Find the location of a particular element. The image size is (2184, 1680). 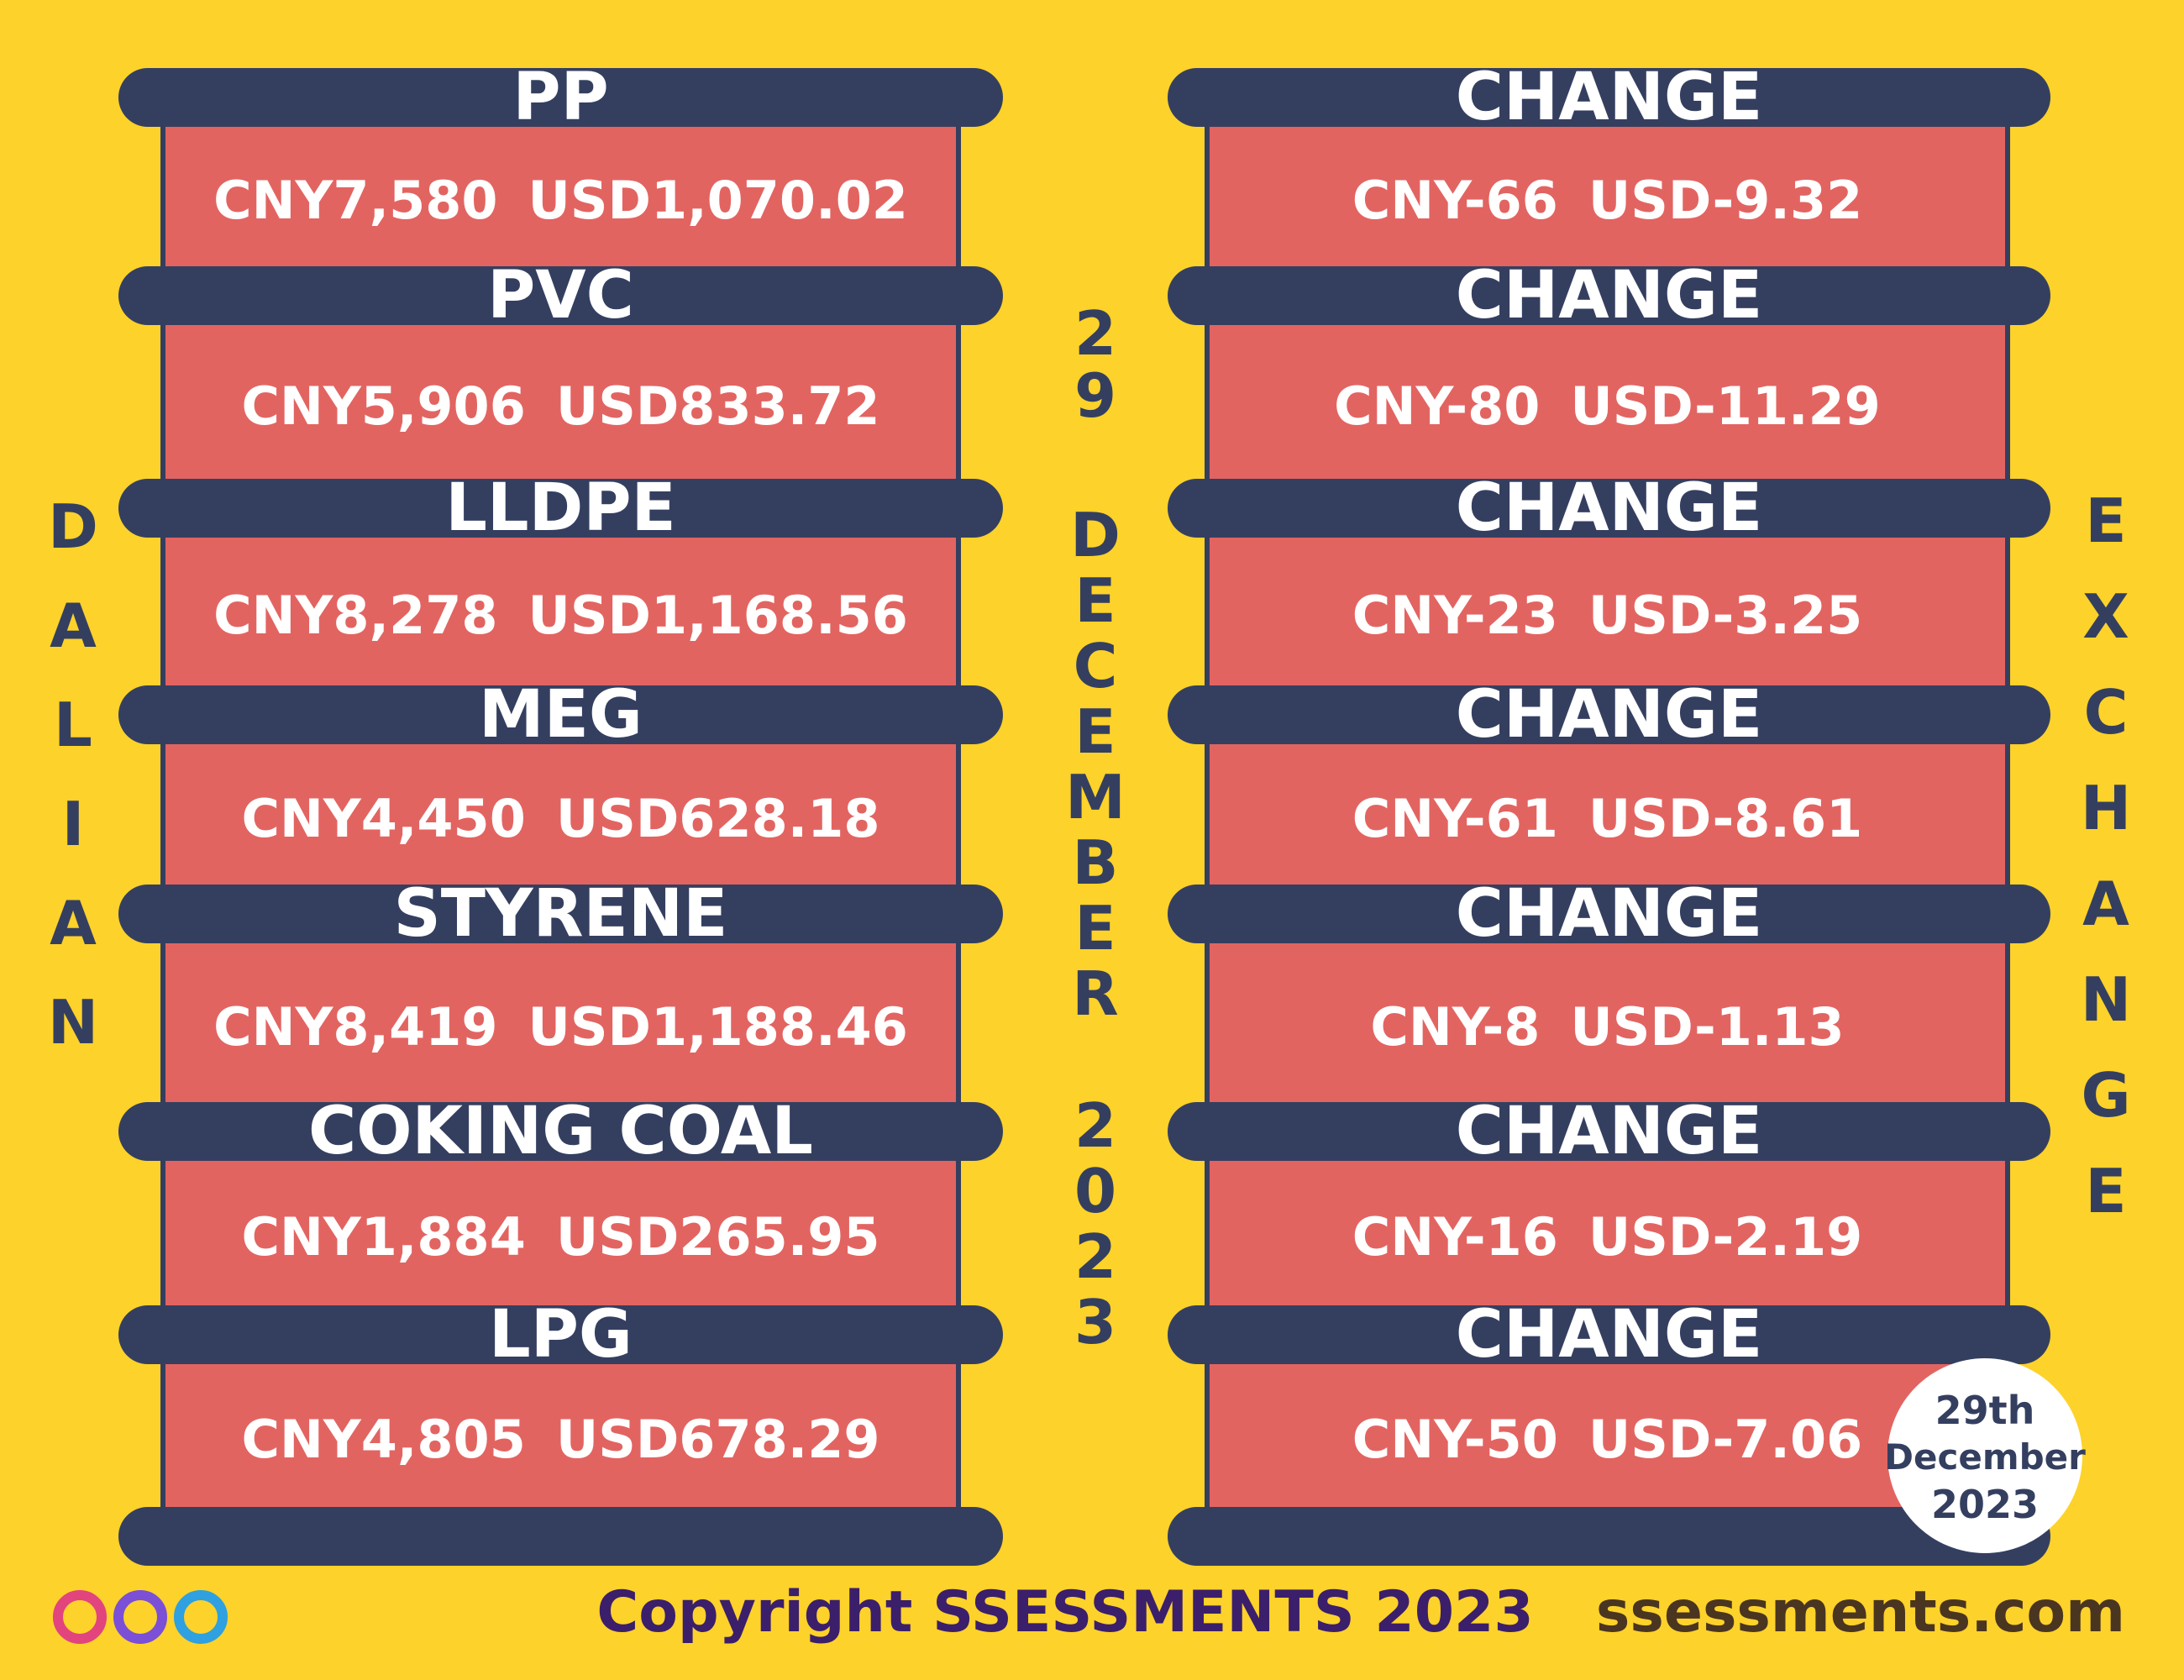

row-values: CNY-8 USD-1.13 is located at coordinates (1607, 1027).